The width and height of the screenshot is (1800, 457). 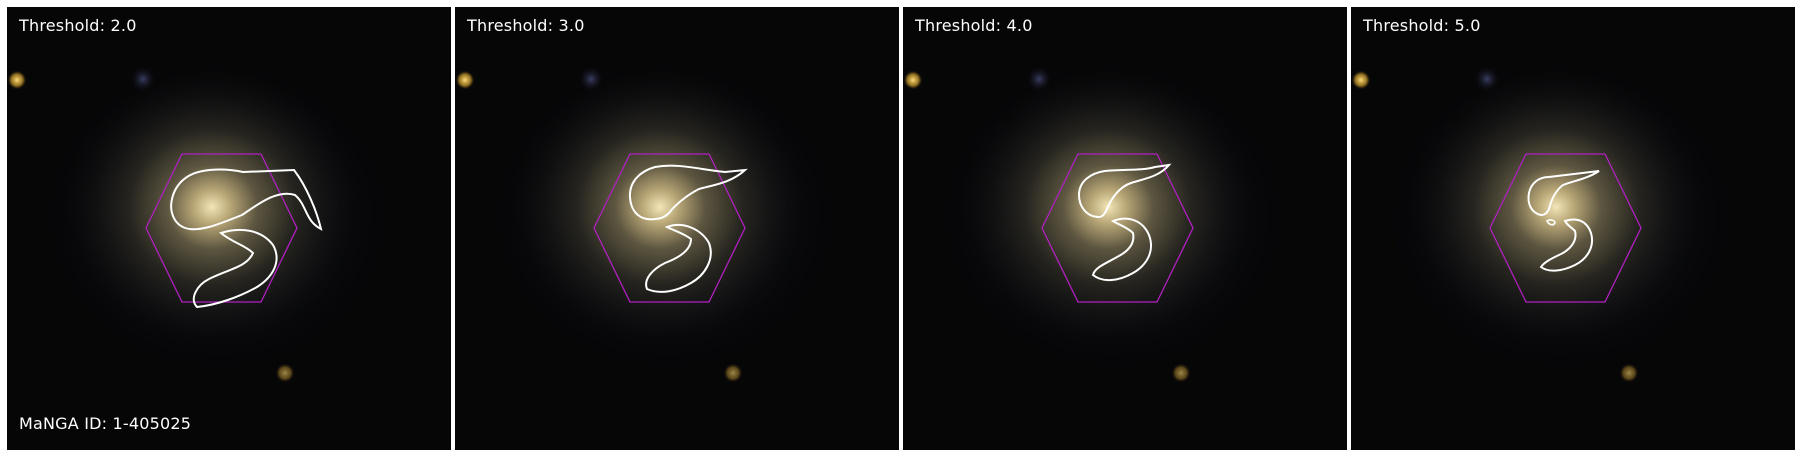 What do you see at coordinates (1422, 25) in the screenshot?
I see `threshold-label: Threshold: 5.0` at bounding box center [1422, 25].